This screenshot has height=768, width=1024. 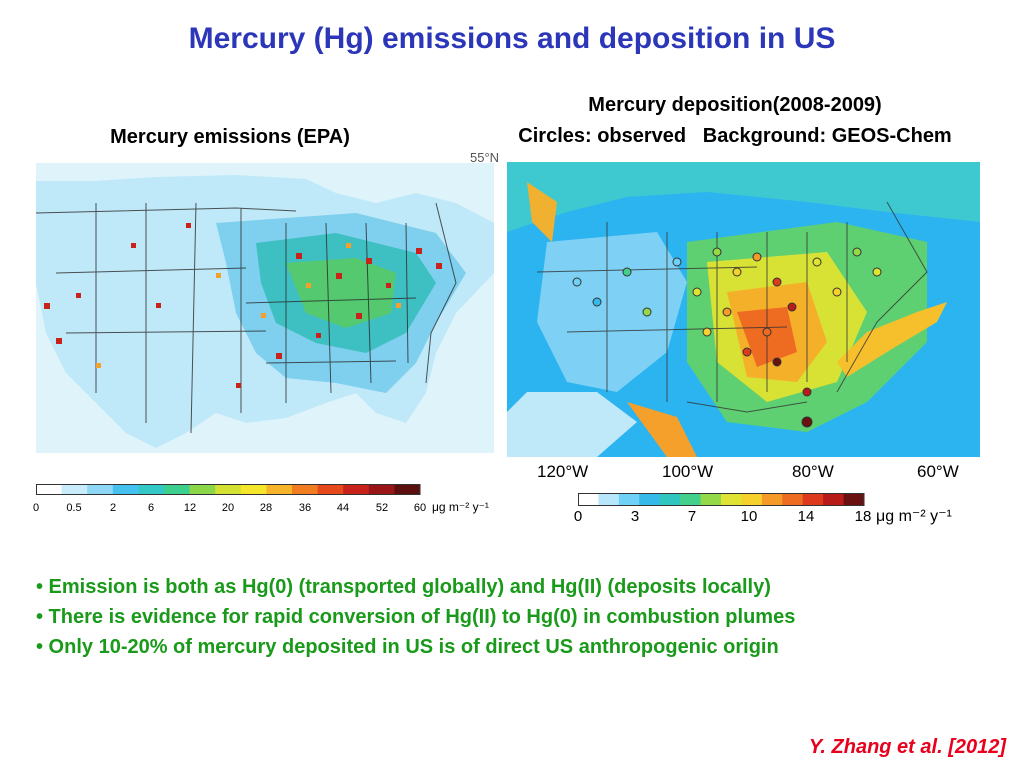 What do you see at coordinates (806, 516) in the screenshot?
I see `cbar-tick: 14` at bounding box center [806, 516].